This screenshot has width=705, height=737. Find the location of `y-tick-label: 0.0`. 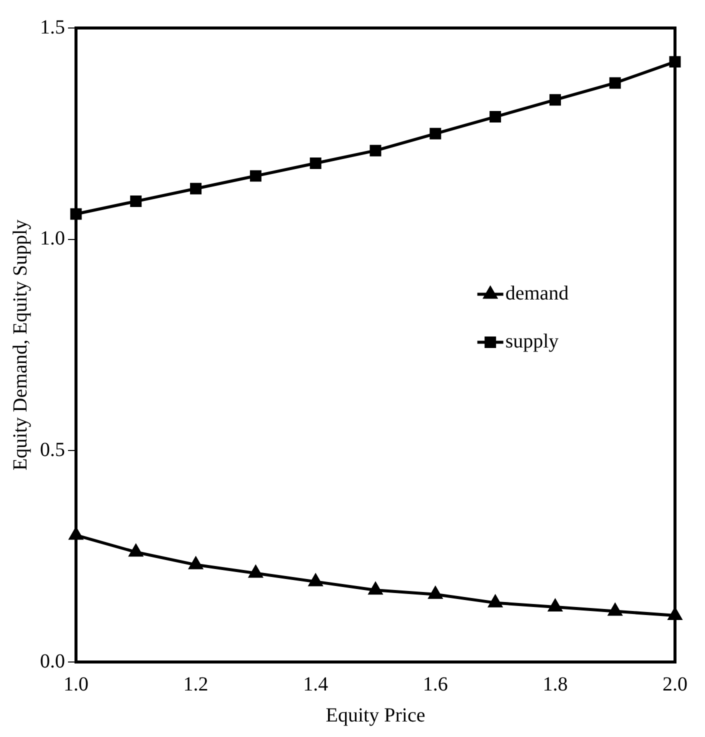

y-tick-label: 0.0 is located at coordinates (52, 661).